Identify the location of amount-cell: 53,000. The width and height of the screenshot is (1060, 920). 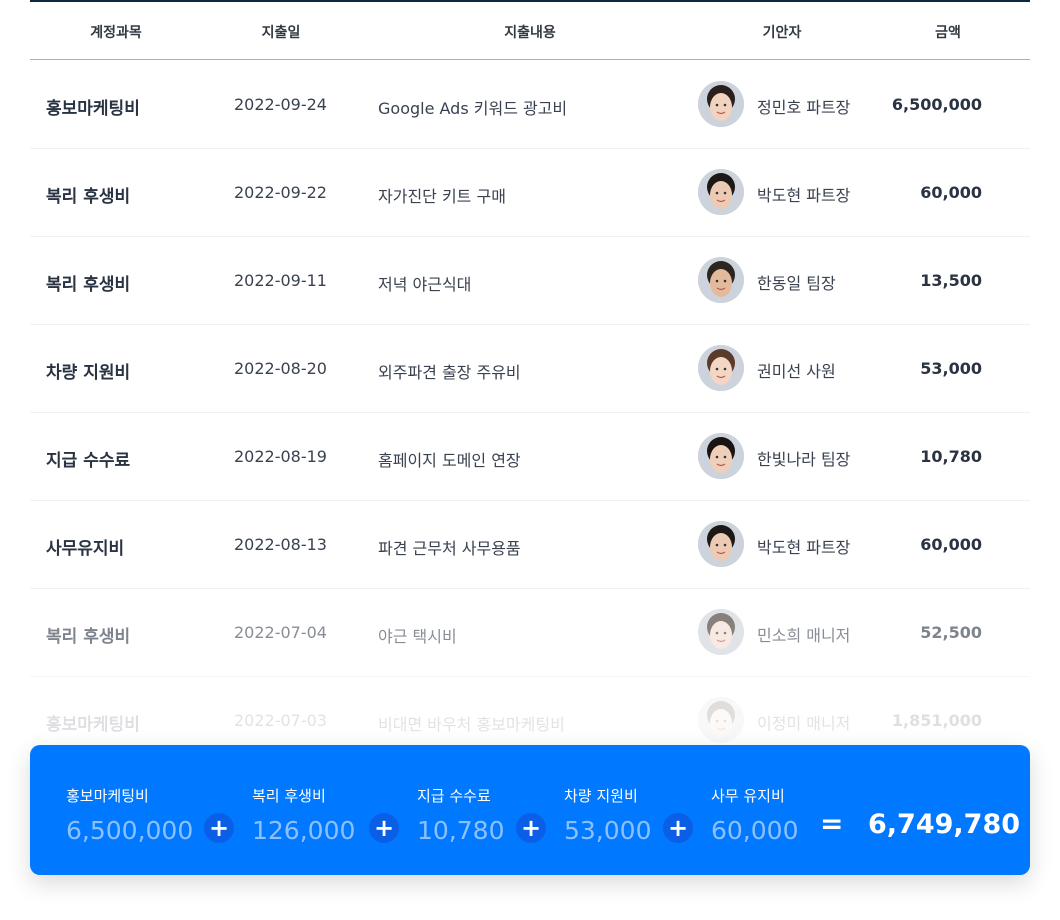
(951, 368).